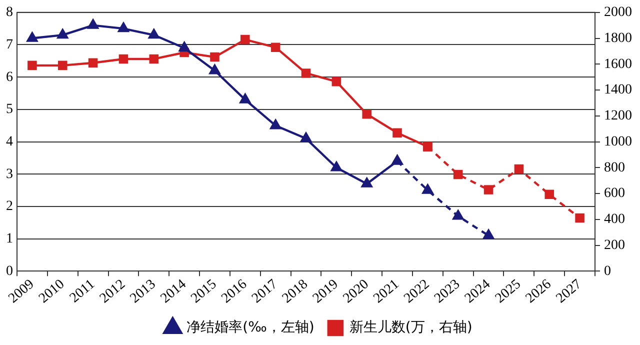 The height and width of the screenshot is (345, 640). I want to click on x-tick-label: 2010, so click(52, 291).